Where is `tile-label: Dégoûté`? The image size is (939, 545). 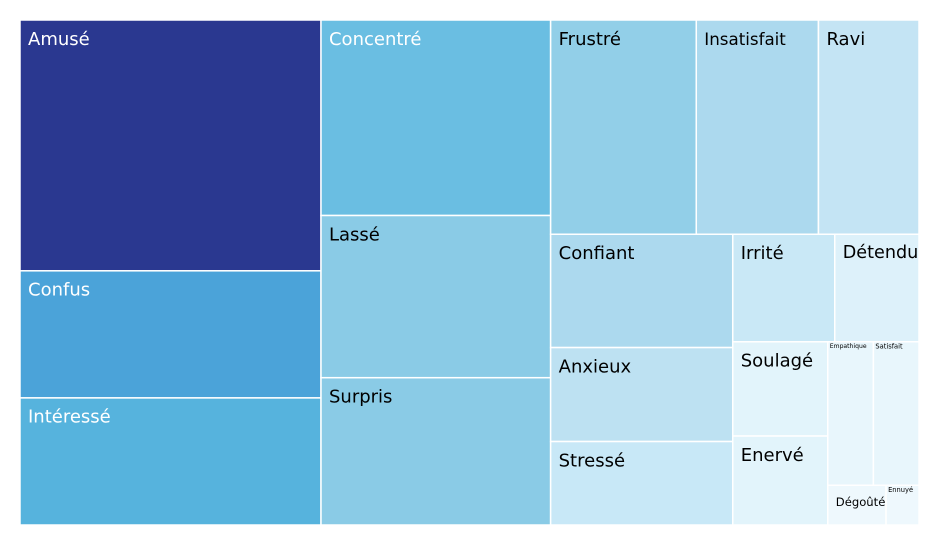
tile-label: Dégoûté is located at coordinates (861, 502).